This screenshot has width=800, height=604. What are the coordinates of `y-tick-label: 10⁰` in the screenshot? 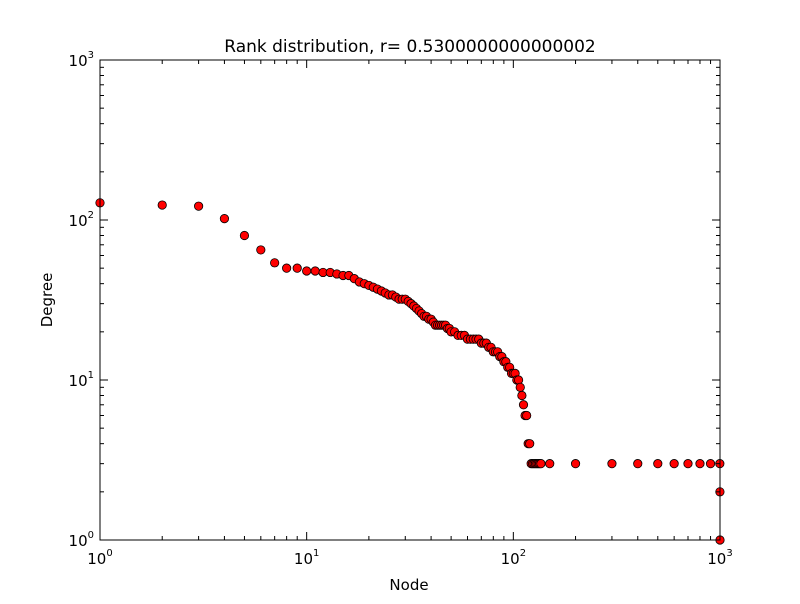 It's located at (81, 540).